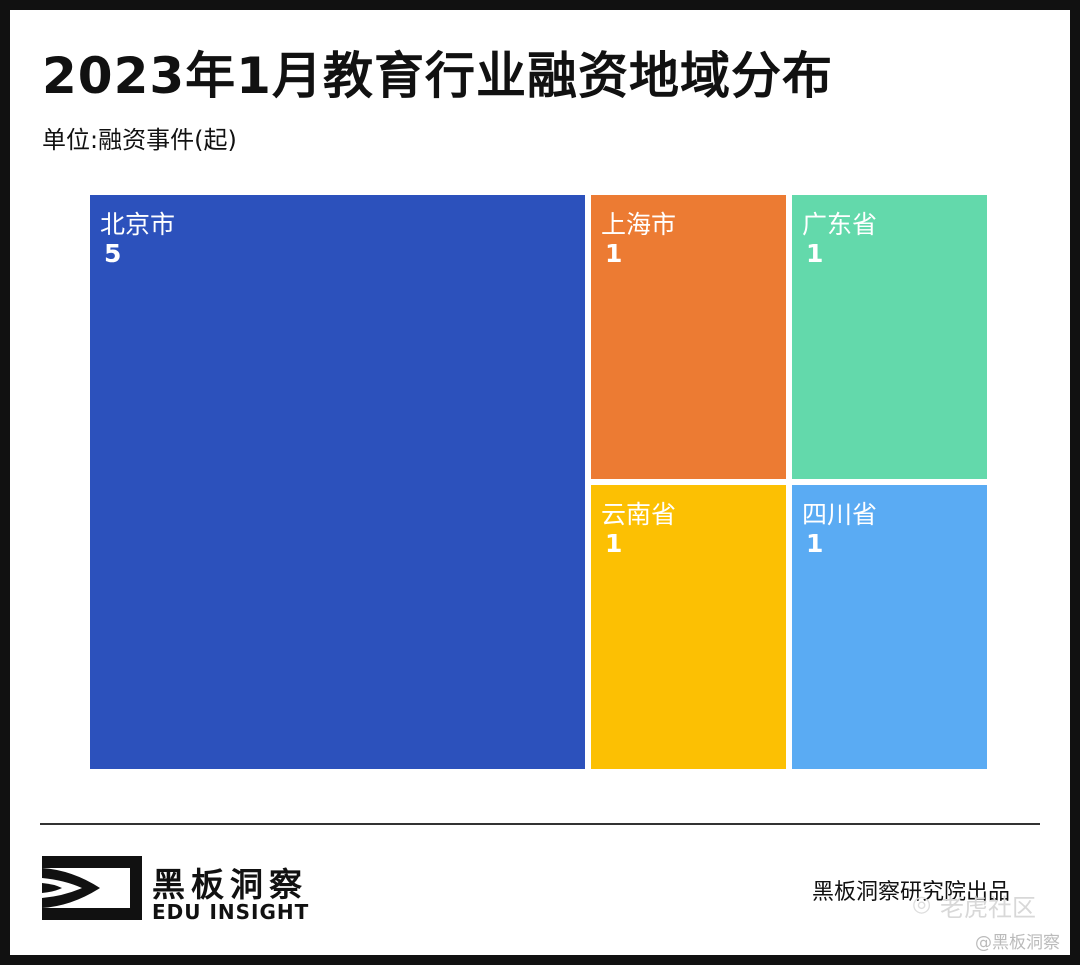 This screenshot has width=1080, height=965. I want to click on footer-divider, so click(540, 824).